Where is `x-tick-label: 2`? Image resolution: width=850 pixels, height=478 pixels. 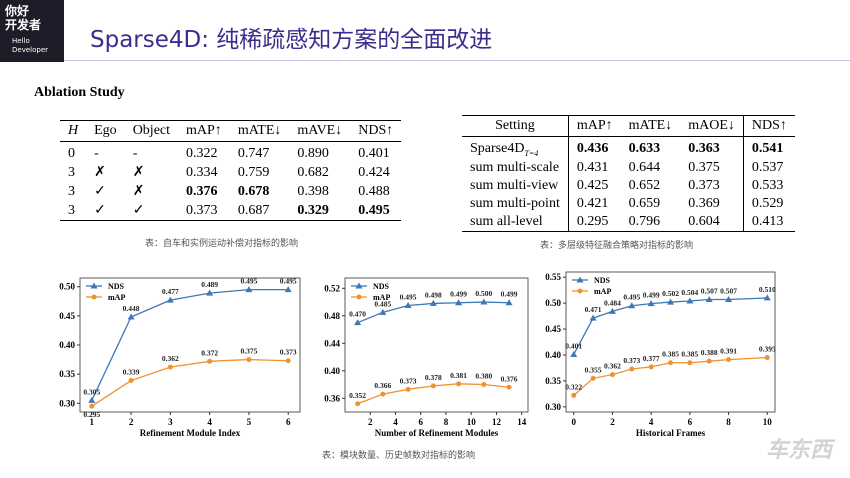
x-tick-label: 2 is located at coordinates (612, 422).